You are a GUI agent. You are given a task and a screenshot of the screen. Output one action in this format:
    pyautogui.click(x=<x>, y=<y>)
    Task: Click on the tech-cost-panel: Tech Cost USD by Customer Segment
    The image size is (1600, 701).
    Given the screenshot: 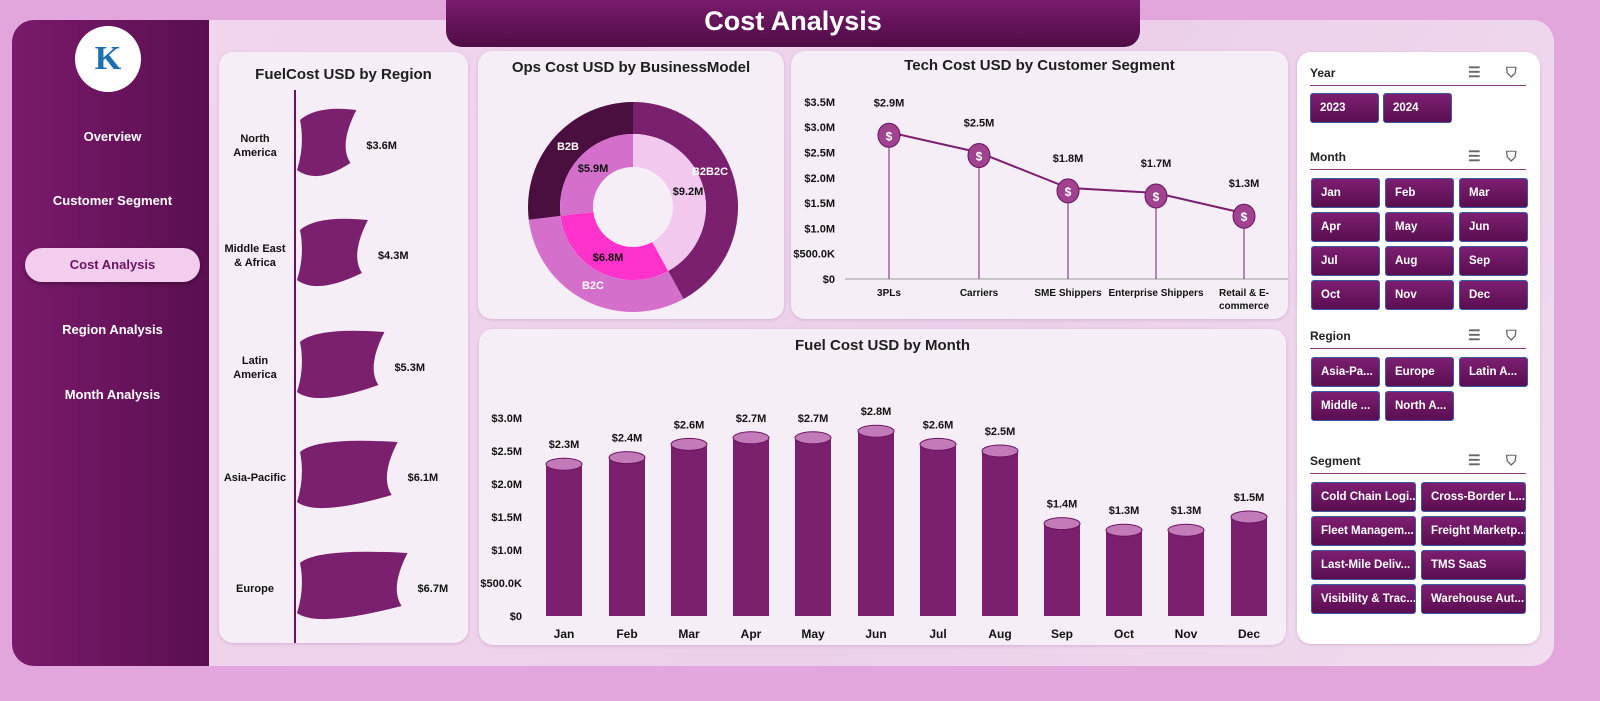 What is the action you would take?
    pyautogui.click(x=1039, y=185)
    